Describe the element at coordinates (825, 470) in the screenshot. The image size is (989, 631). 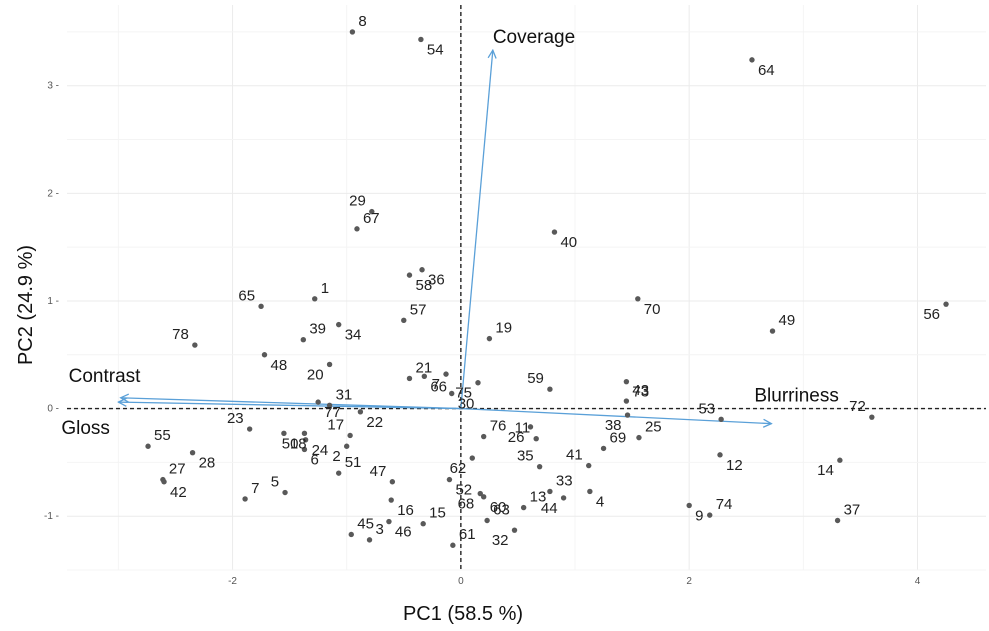
I see `point-label: 14` at that location.